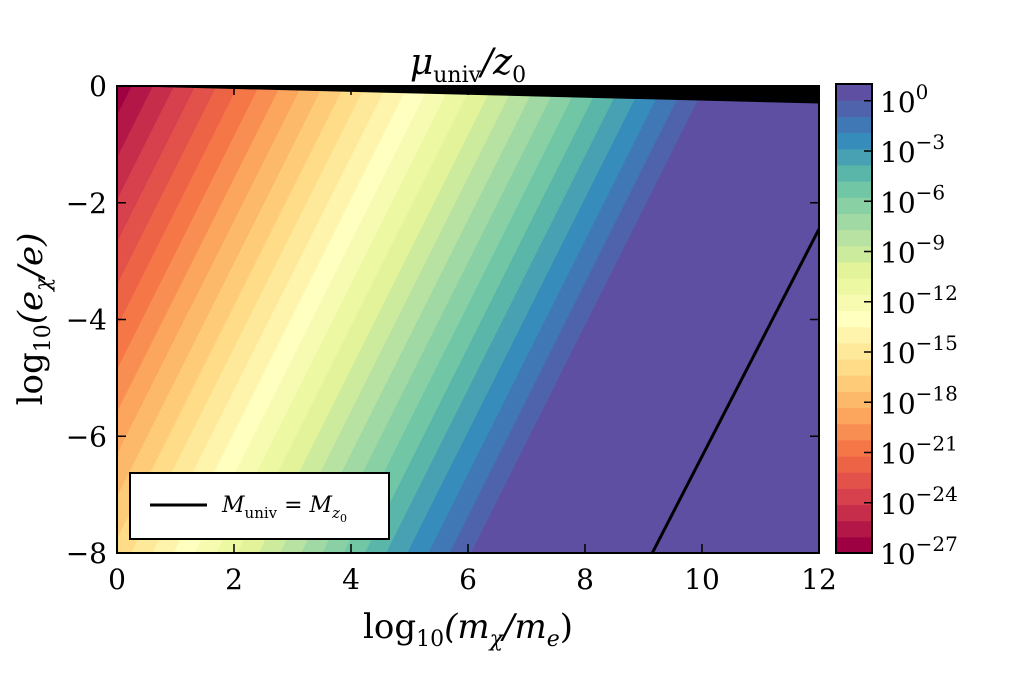 This screenshot has width=1026, height=684. I want to click on xlabel-chi: χ, so click(496, 639).